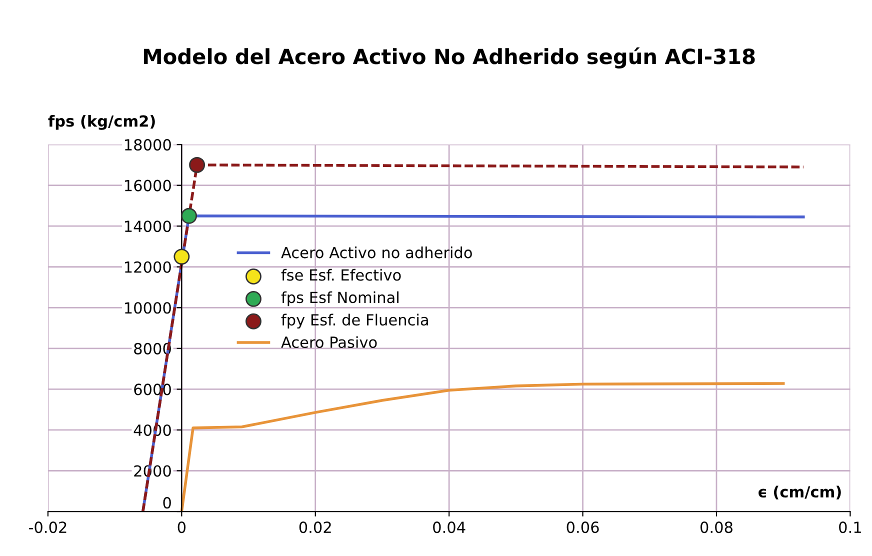  Describe the element at coordinates (148, 226) in the screenshot. I see `y-tick-label: 14000` at that location.